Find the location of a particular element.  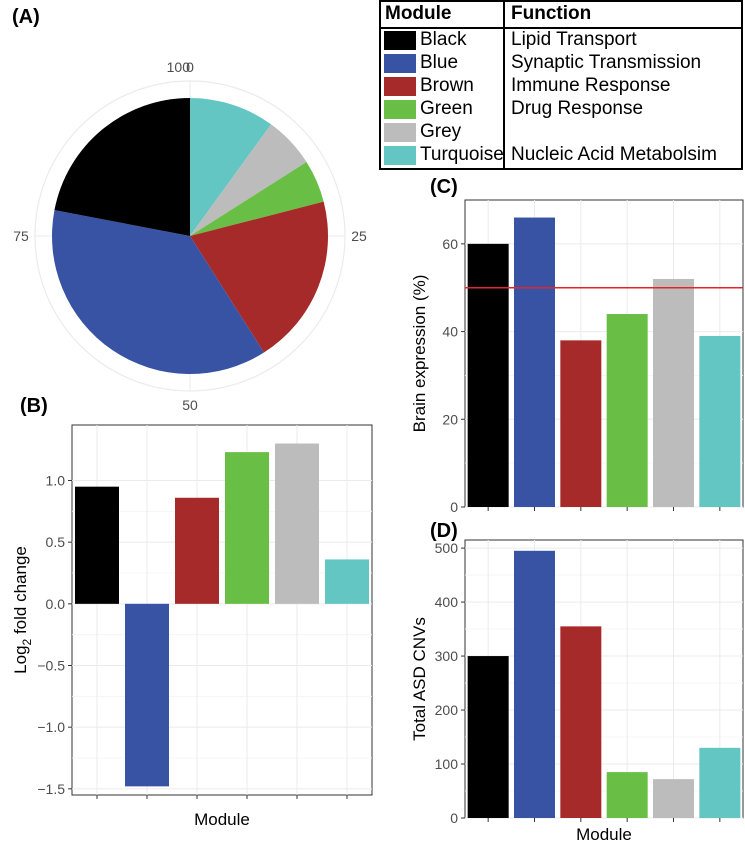

pie-slice-brown is located at coordinates (259, 277).